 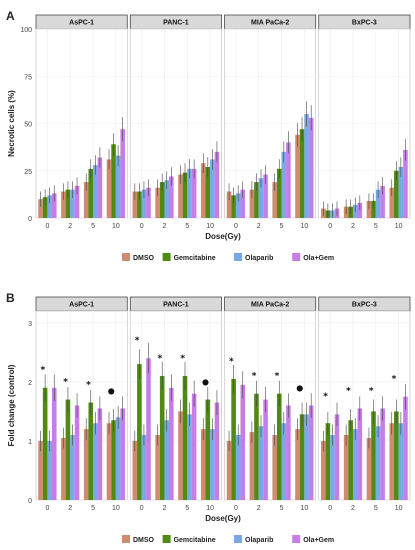 I want to click on y-axis-title: Fold change (control), so click(x=11, y=405).